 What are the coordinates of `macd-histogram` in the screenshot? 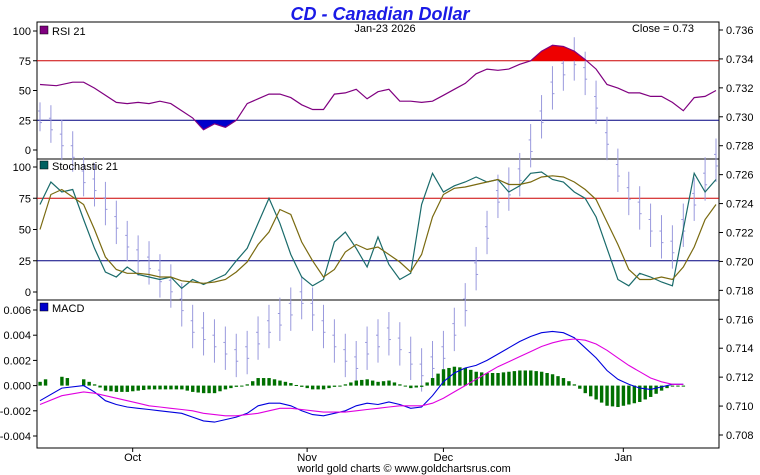 It's located at (362, 387).